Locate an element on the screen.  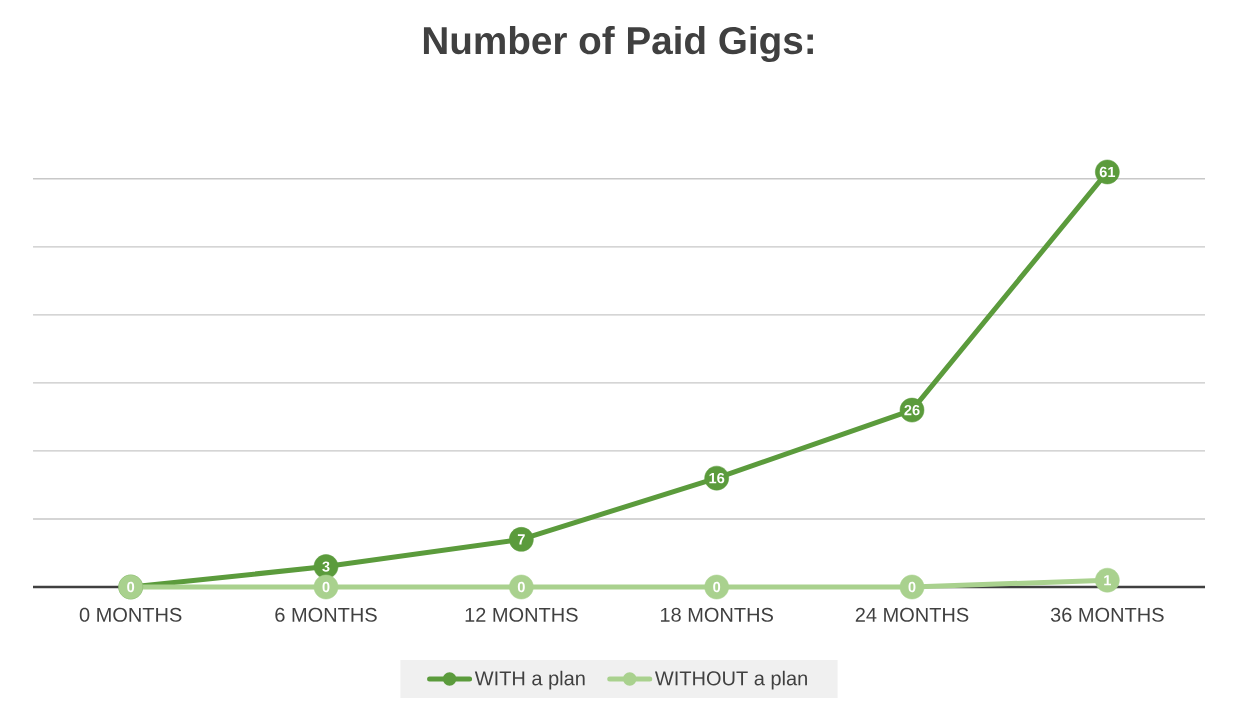
x-tick-label: 0 MONTHS is located at coordinates (130, 614).